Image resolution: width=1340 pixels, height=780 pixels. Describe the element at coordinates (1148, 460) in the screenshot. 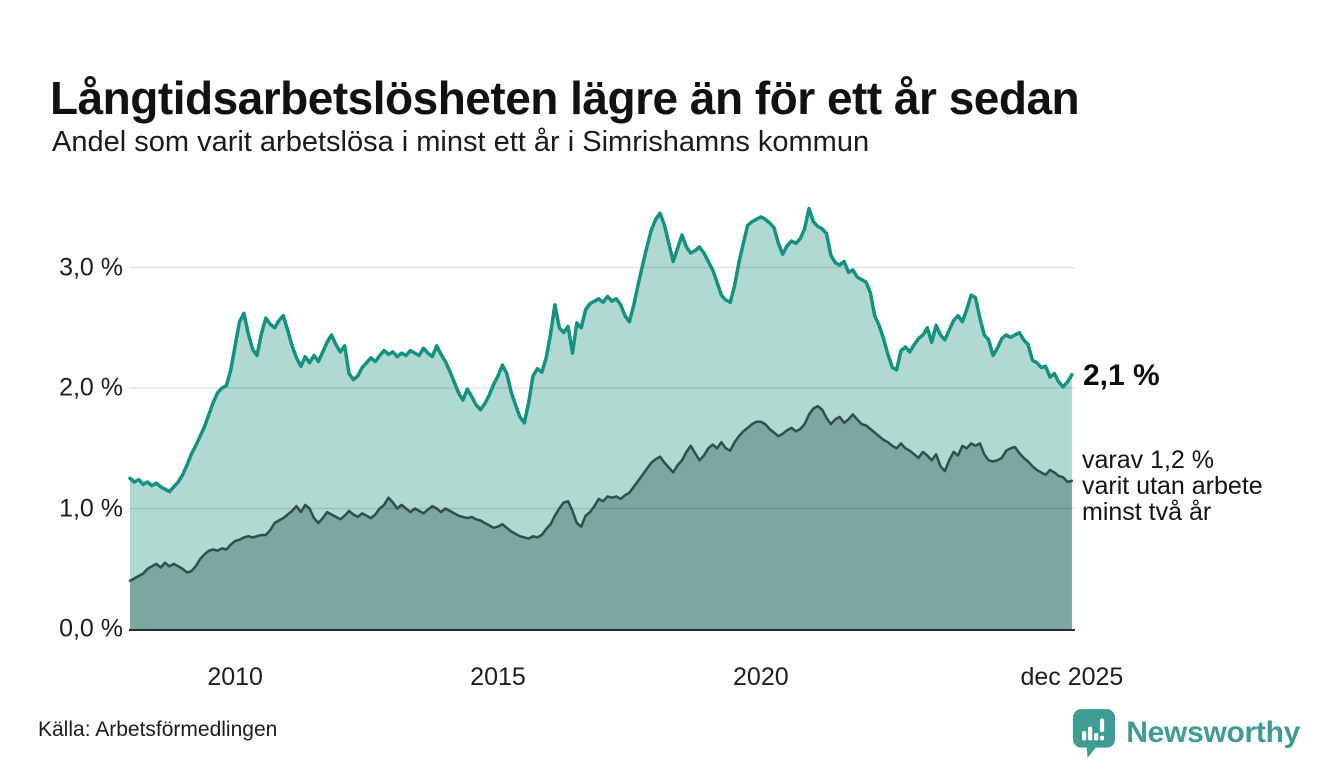

I see `secondary-annotation-line: varav 1,2 %` at that location.